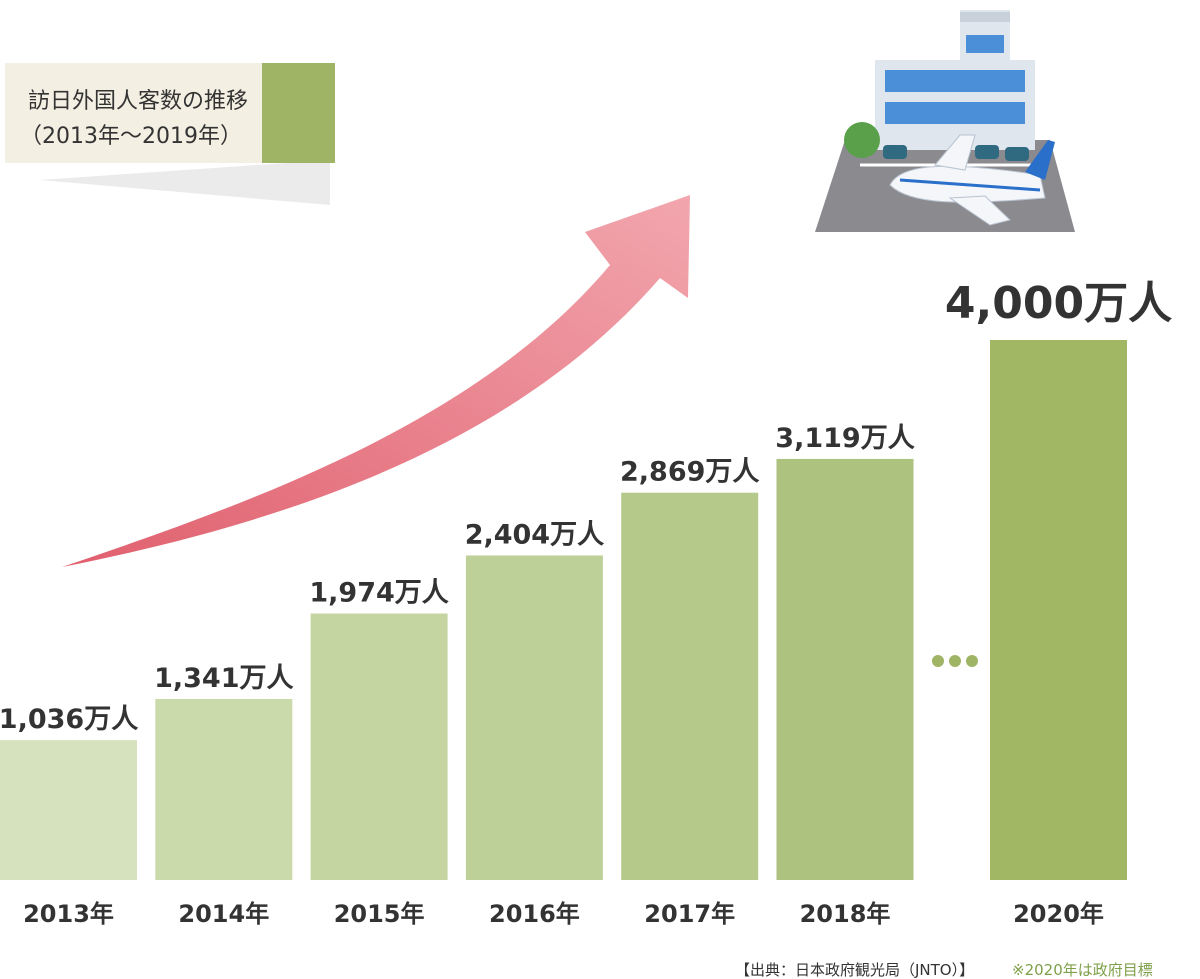 Image resolution: width=1200 pixels, height=979 pixels. I want to click on title-box: 訪日外国人客数の推移 （2013年～2019年）, so click(170, 134).